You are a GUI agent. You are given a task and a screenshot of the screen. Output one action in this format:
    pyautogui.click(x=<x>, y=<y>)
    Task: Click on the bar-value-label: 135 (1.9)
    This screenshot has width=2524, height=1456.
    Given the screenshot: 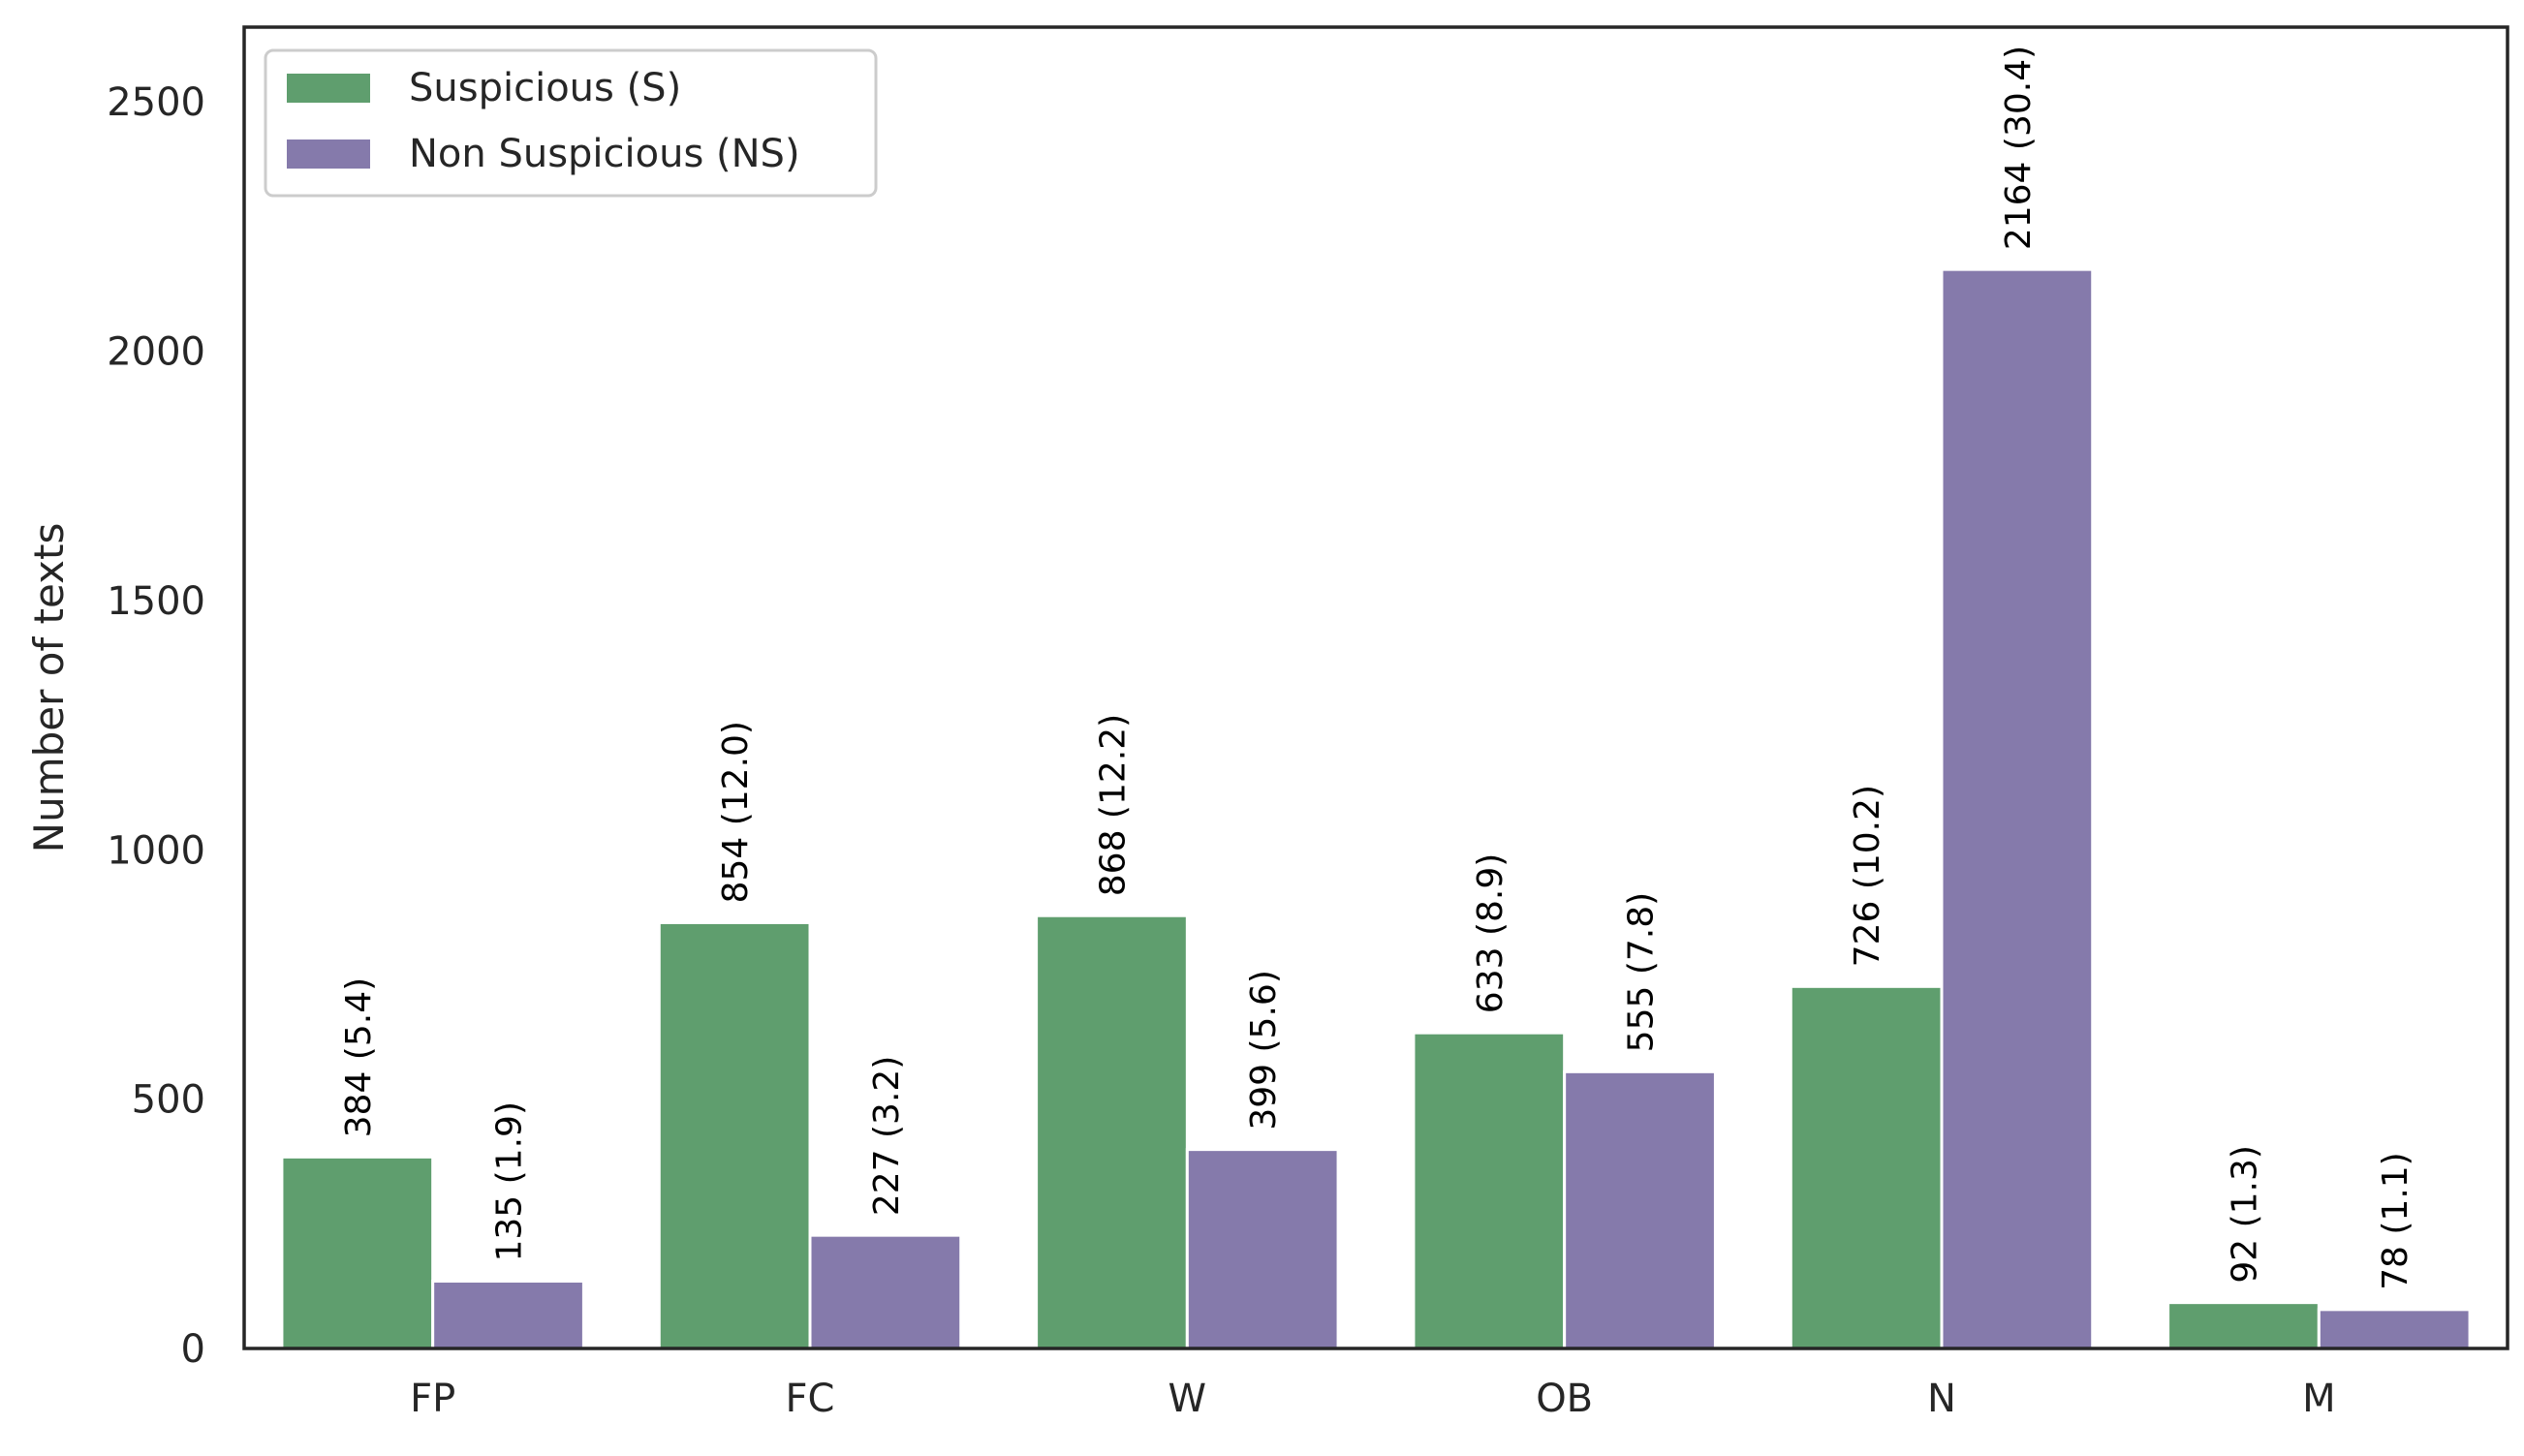 What is the action you would take?
    pyautogui.click(x=510, y=1181)
    